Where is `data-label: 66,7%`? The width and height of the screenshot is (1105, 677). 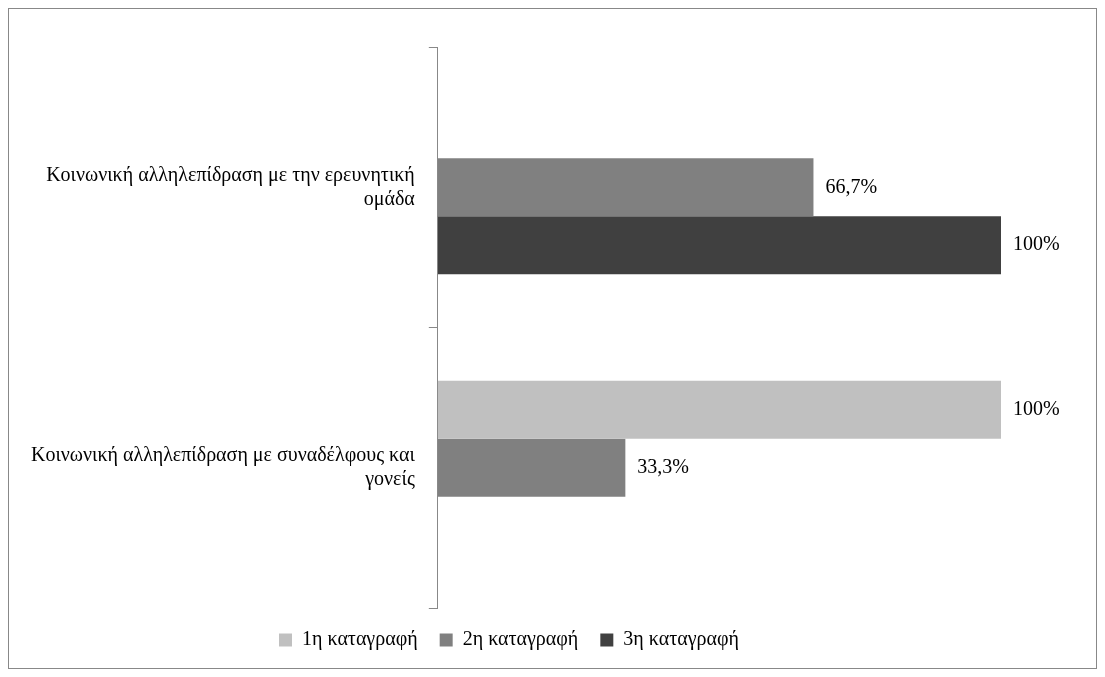 data-label: 66,7% is located at coordinates (851, 185).